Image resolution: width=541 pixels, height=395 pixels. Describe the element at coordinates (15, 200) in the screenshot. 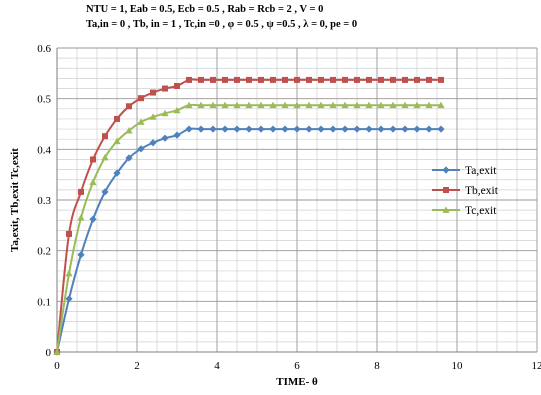

I see `y-axis-label: Ta,exit, Tb,exit Tc,exit` at that location.